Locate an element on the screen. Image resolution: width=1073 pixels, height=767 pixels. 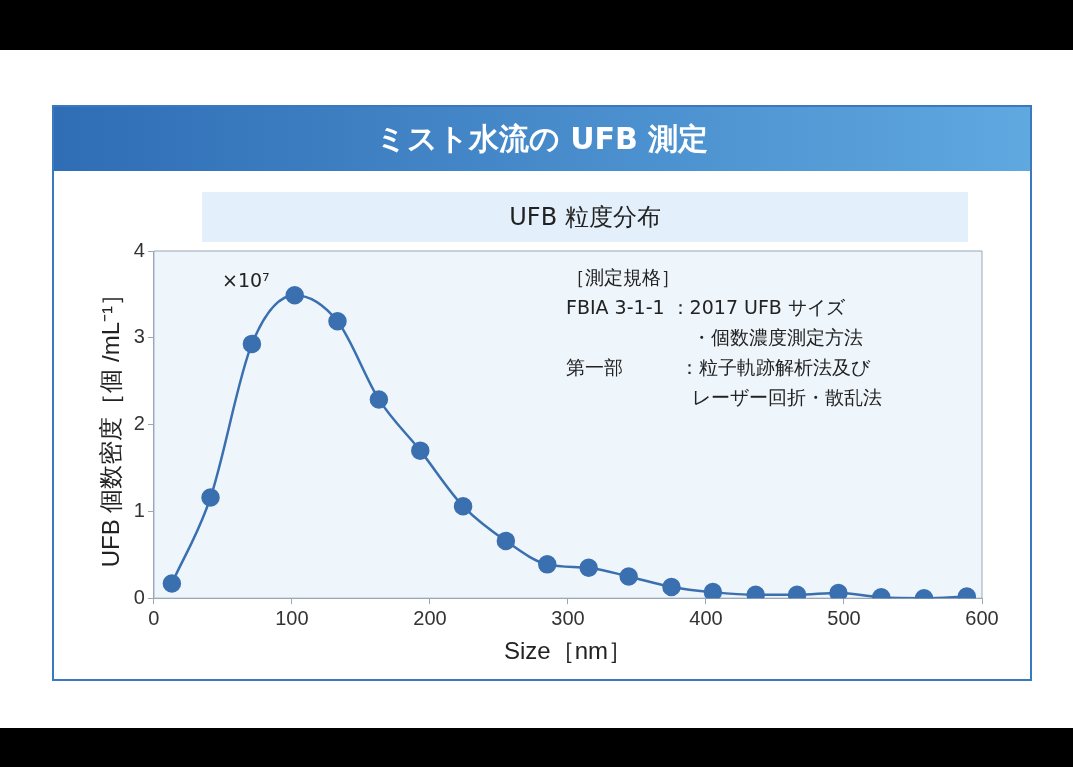
y-tick-label: 2 is located at coordinates (139, 423).